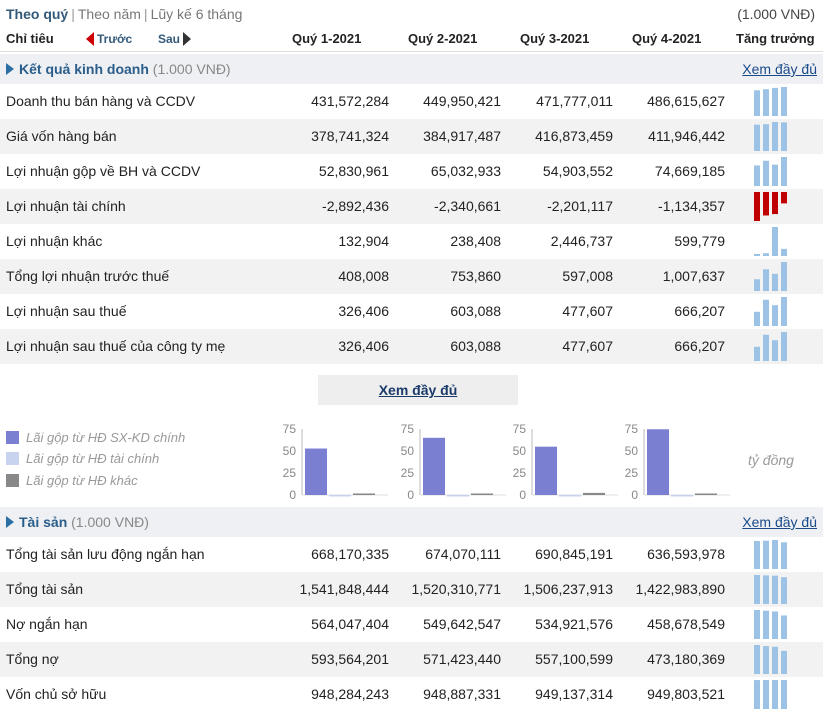 The image size is (823, 720). I want to click on legend-item-other: Lãi gộp từ HĐ khác, so click(72, 480).